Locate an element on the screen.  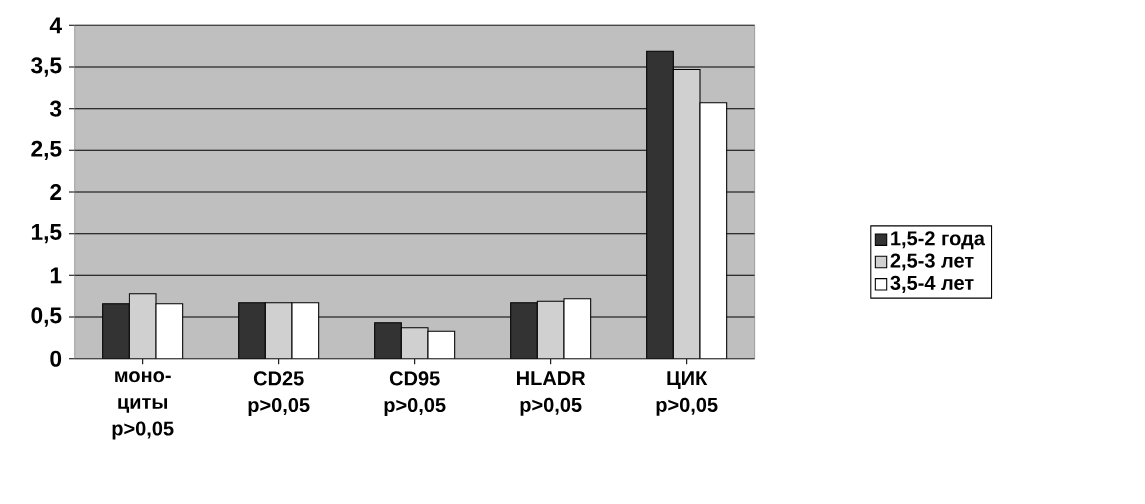
x-tick-label: CD95 p>0,05 is located at coordinates (415, 394).